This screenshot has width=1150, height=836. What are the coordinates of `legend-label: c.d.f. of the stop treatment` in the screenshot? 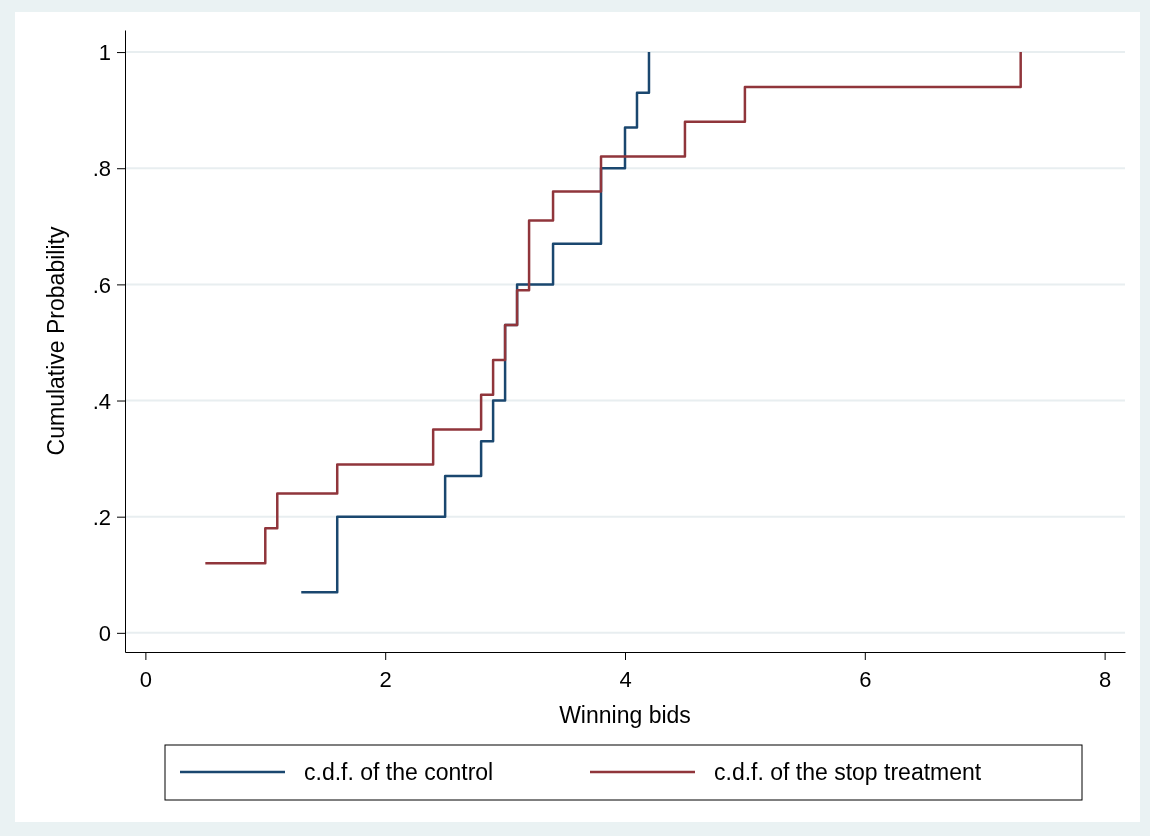 It's located at (848, 772).